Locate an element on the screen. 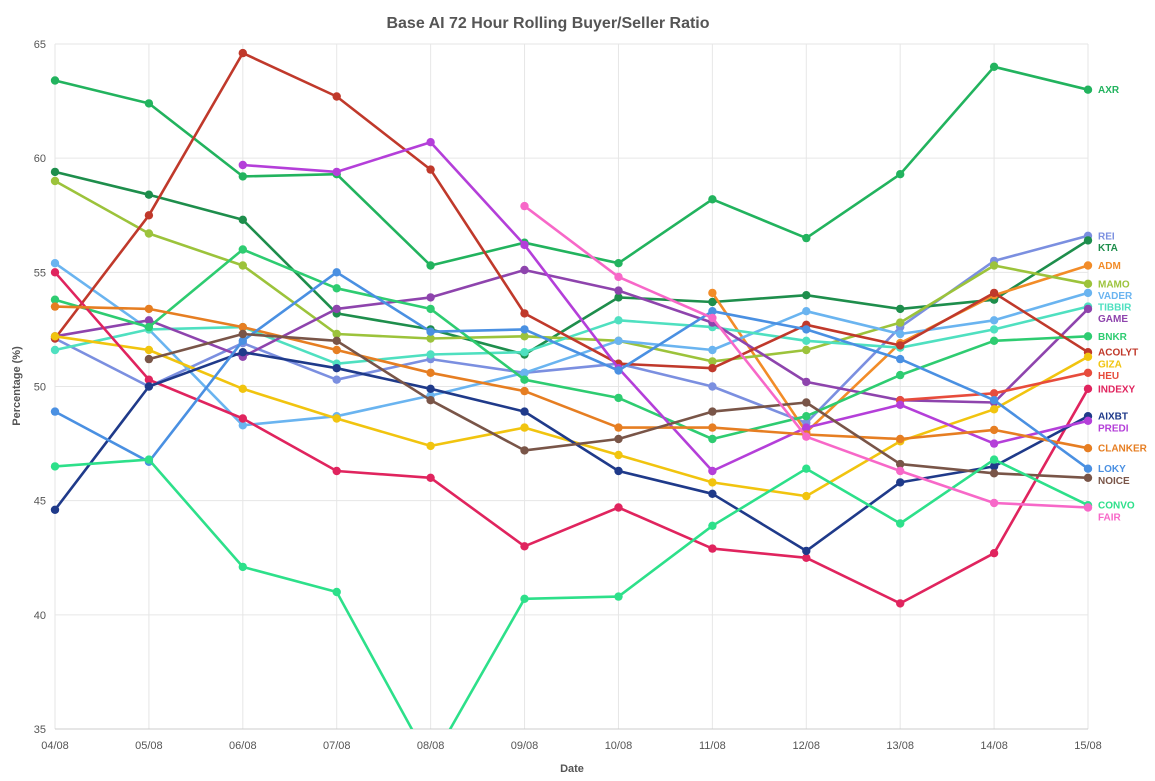  series-line is located at coordinates (571, 335).